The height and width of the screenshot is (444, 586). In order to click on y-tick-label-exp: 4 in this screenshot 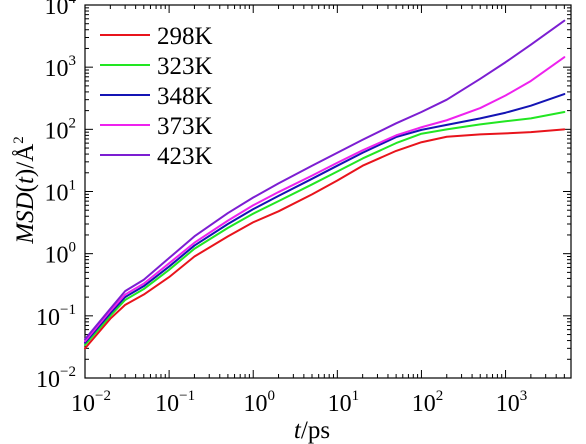, I will do `click(73, 3)`.